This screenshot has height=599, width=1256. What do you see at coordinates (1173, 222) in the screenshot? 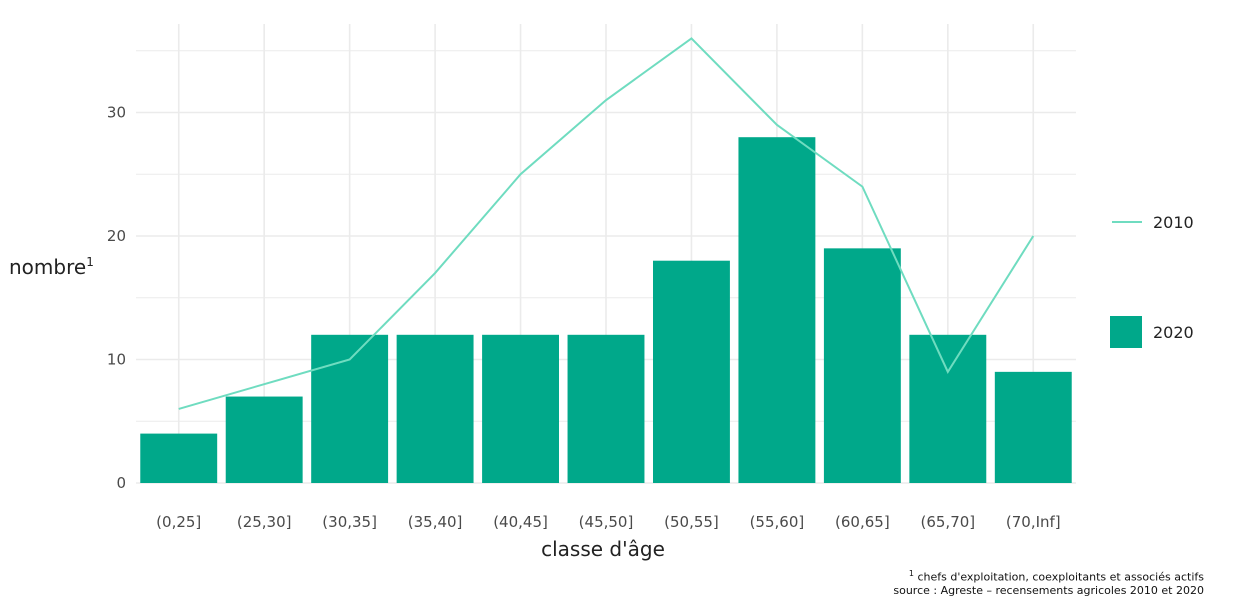
I see `legend-label-2010: 2010` at bounding box center [1173, 222].